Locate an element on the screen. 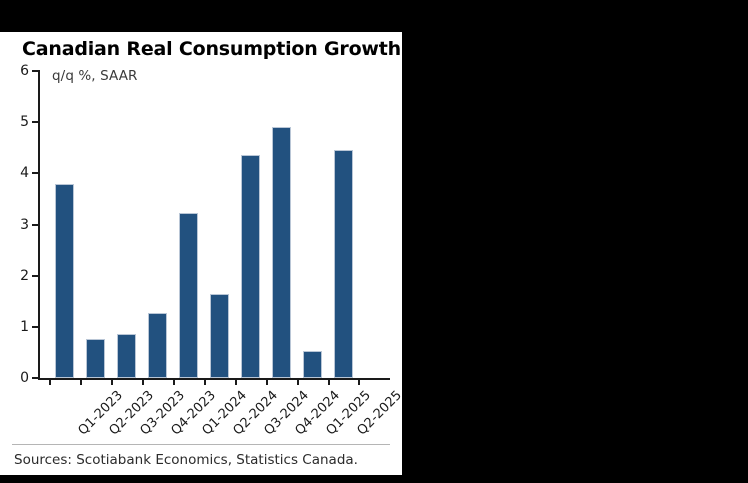 The width and height of the screenshot is (748, 483). y-axis-tick-label: 4 is located at coordinates (24, 173).